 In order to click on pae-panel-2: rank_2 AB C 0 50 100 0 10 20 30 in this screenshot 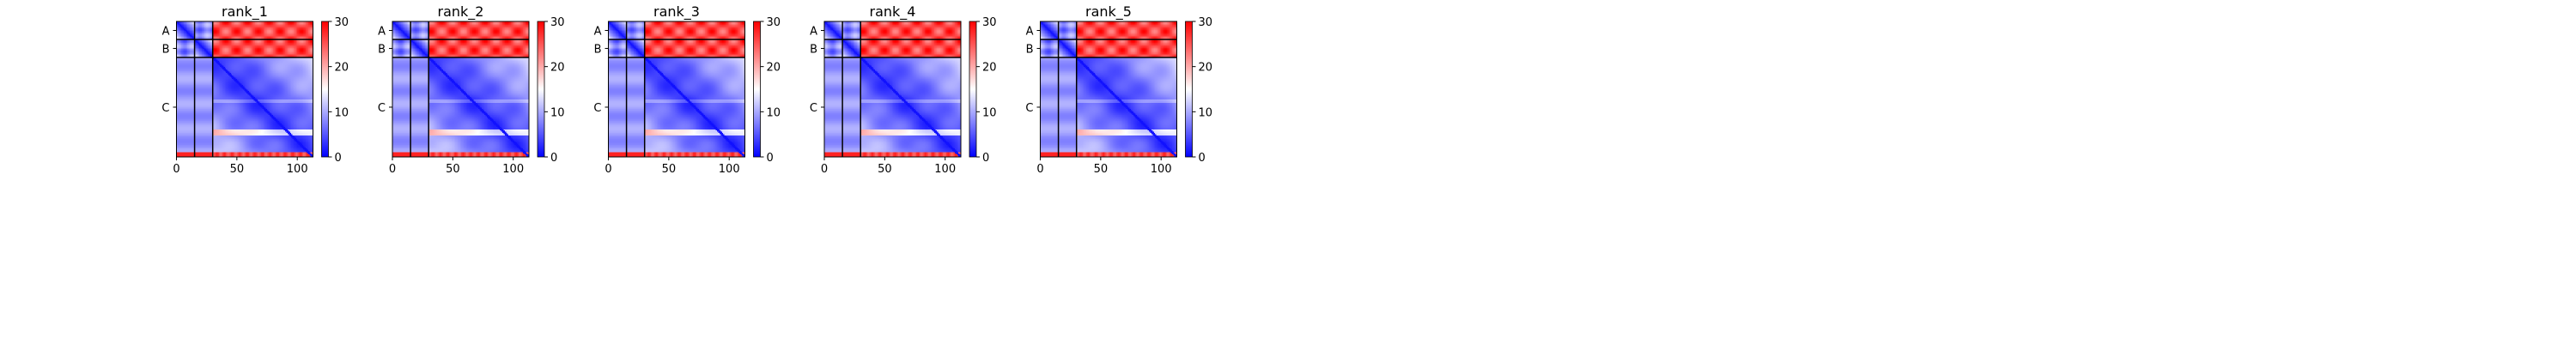, I will do `click(472, 89)`.